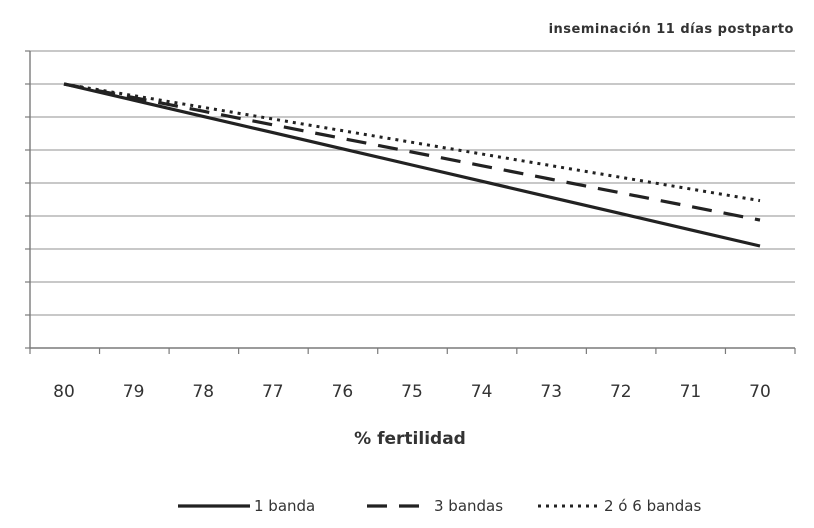 This screenshot has height=528, width=814. Describe the element at coordinates (482, 392) in the screenshot. I see `x-tick-label: 74` at that location.